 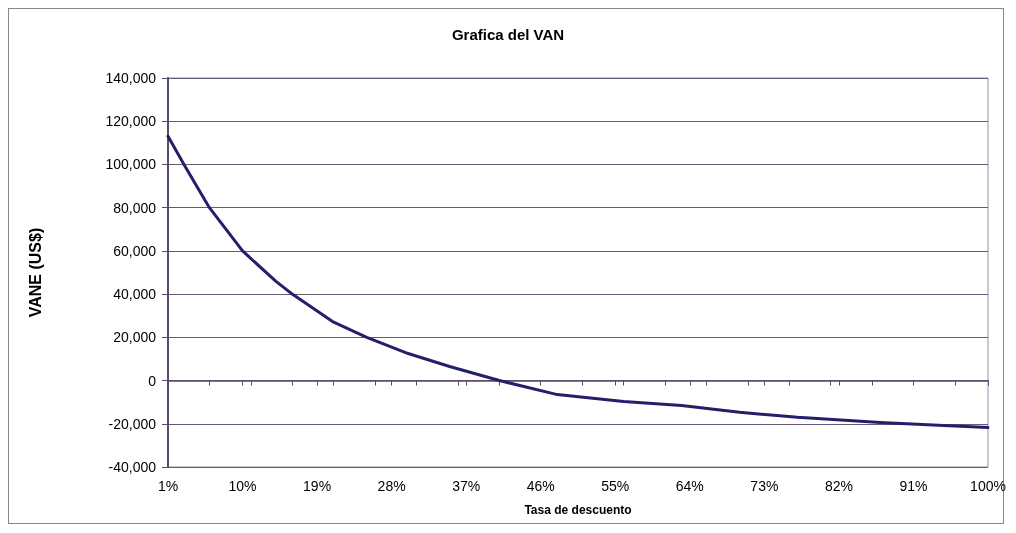 What do you see at coordinates (540, 486) in the screenshot?
I see `x-tick-label: 46%` at bounding box center [540, 486].